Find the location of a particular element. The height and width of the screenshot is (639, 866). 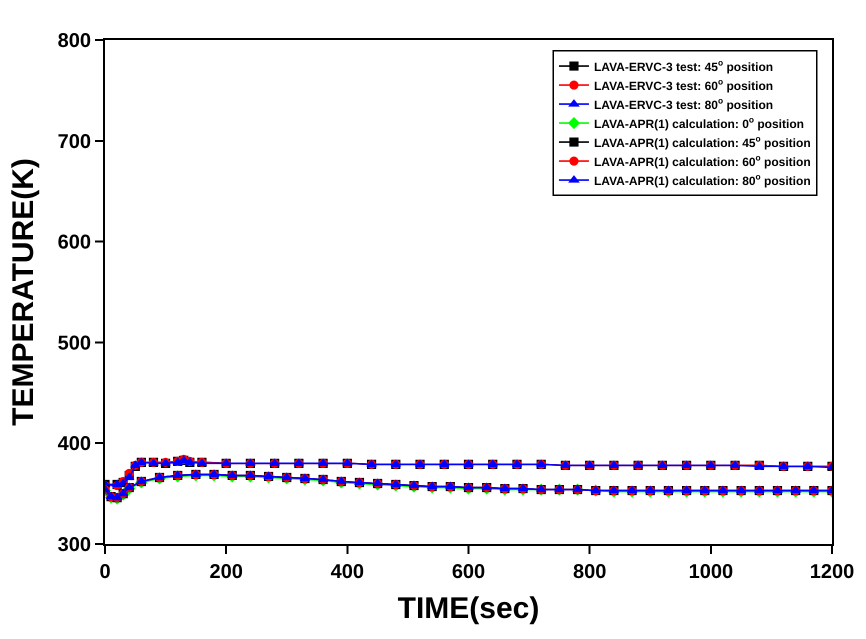

legend-label: LAVA-APR(1) calculation: 0$^{o}$ position is located at coordinates (699, 122).